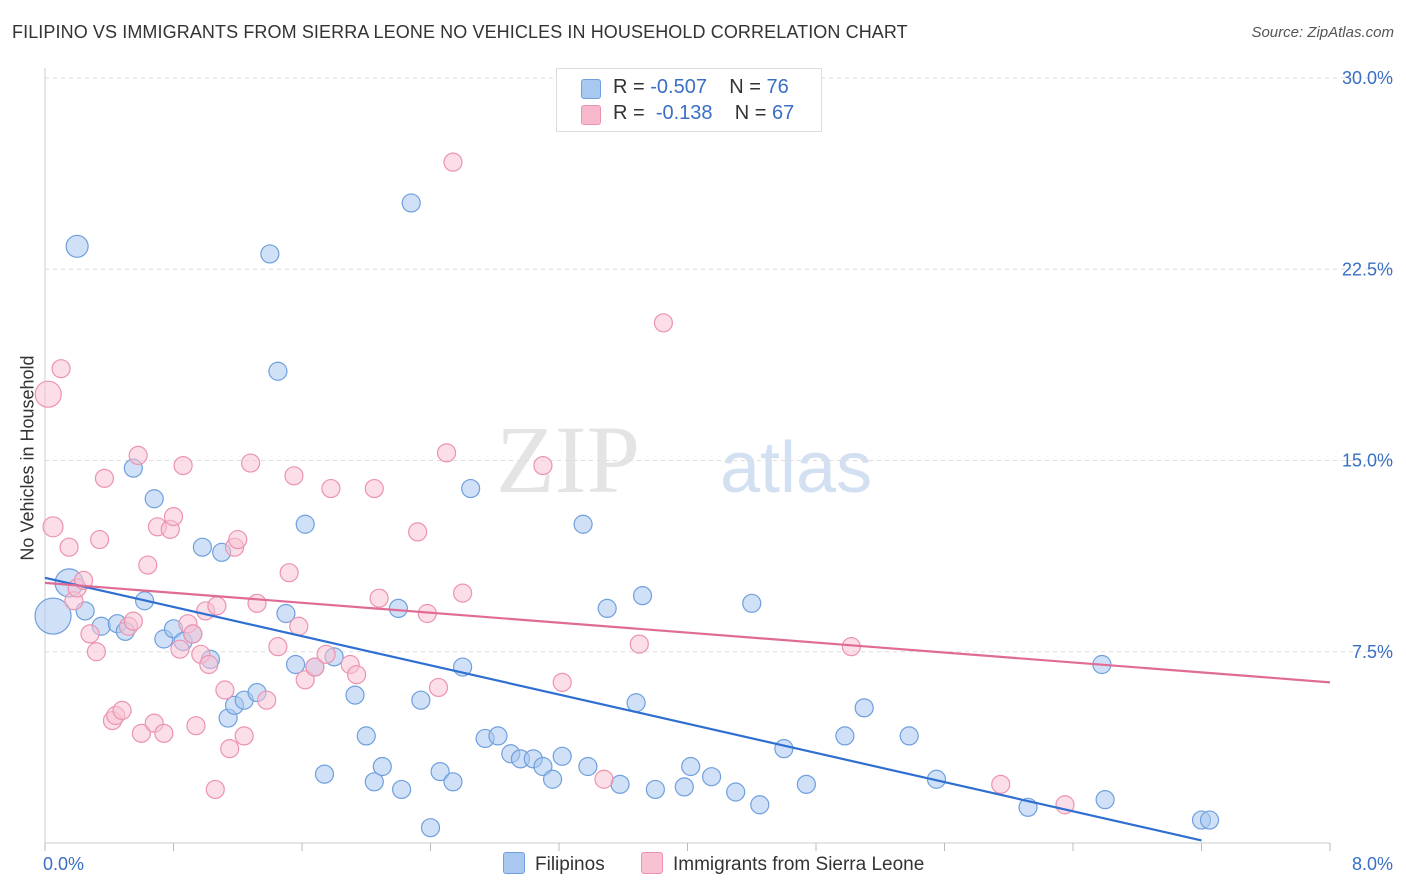 Image resolution: width=1406 pixels, height=892 pixels. Describe the element at coordinates (1367, 78) in the screenshot. I see `y-tick-label: 30.0%` at that location.